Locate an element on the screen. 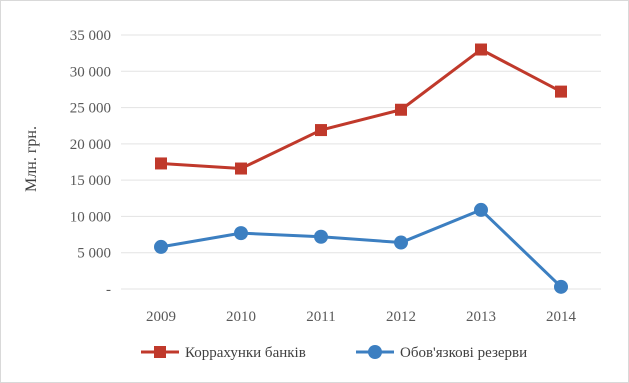 The width and height of the screenshot is (629, 383). y-tick-label: 20 000 is located at coordinates (90, 145).